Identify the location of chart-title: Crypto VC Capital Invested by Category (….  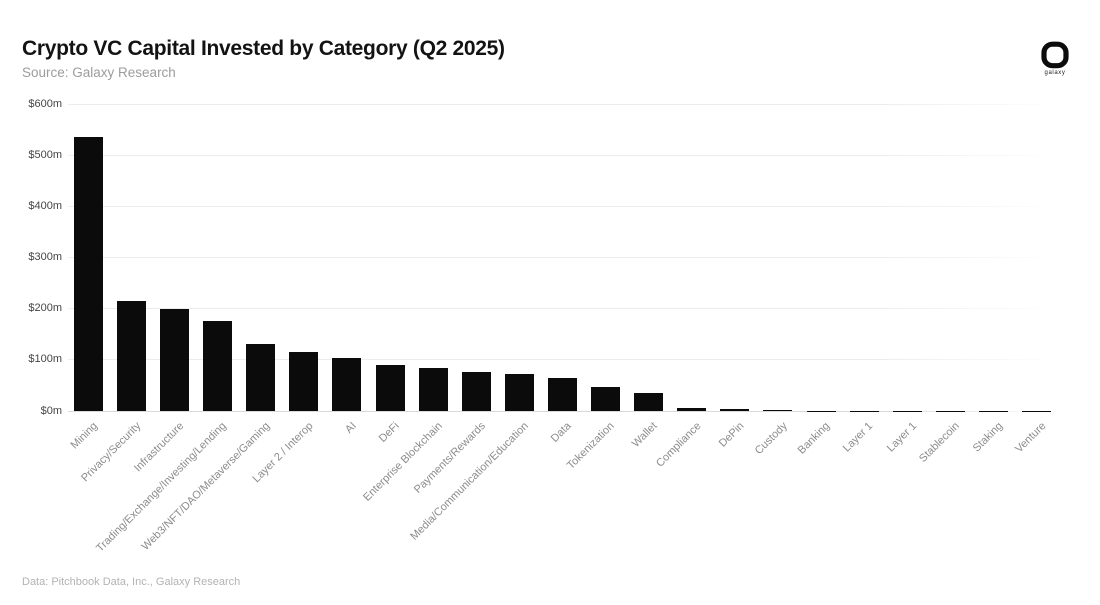
(263, 48).